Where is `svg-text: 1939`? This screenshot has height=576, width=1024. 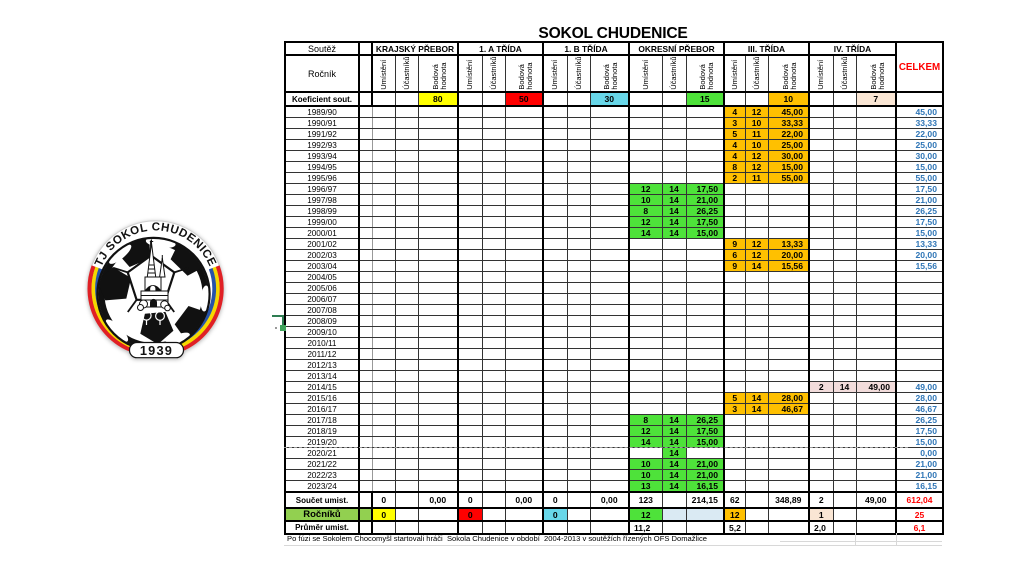
svg-text: 1939 is located at coordinates (156, 350).